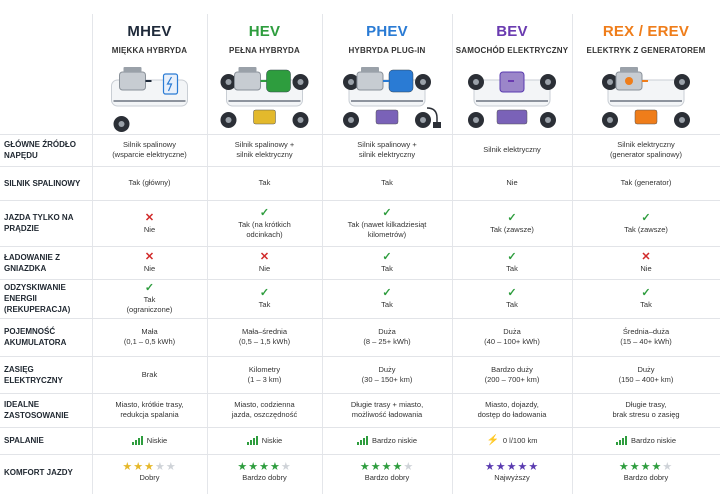  What do you see at coordinates (646, 369) in the screenshot?
I see `cell-text: Duży` at bounding box center [646, 369].